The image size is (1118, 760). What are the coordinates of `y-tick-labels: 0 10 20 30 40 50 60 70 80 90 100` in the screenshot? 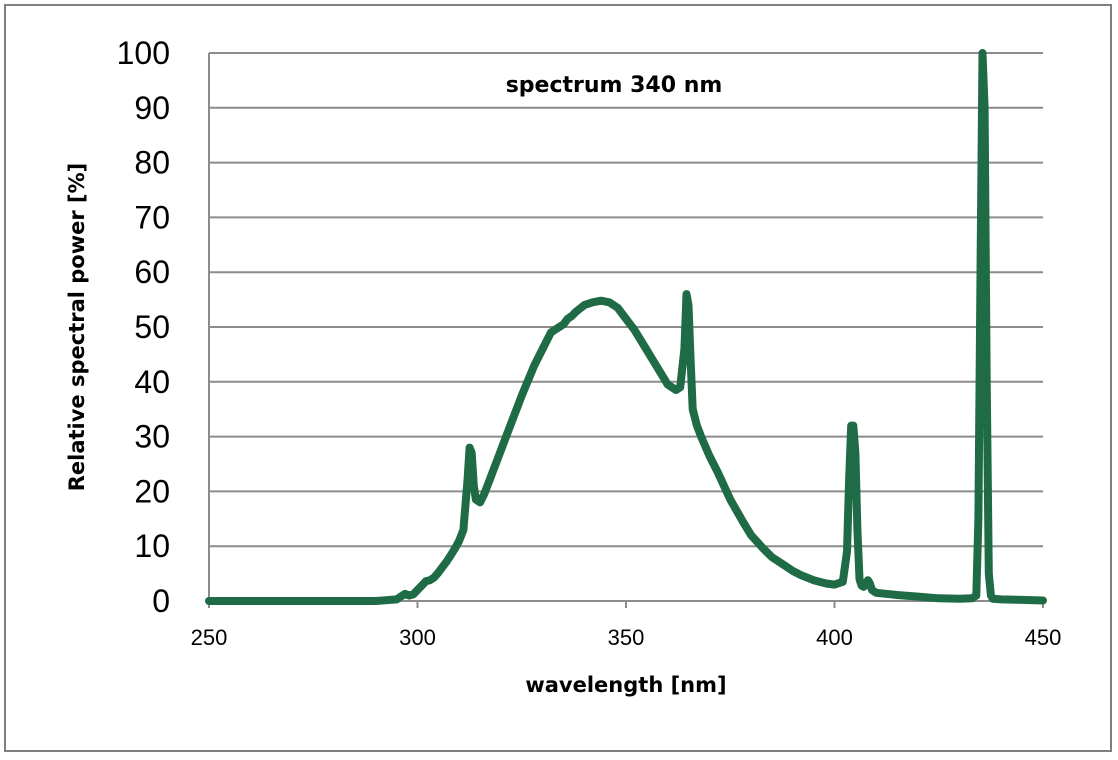 It's located at (143, 327).